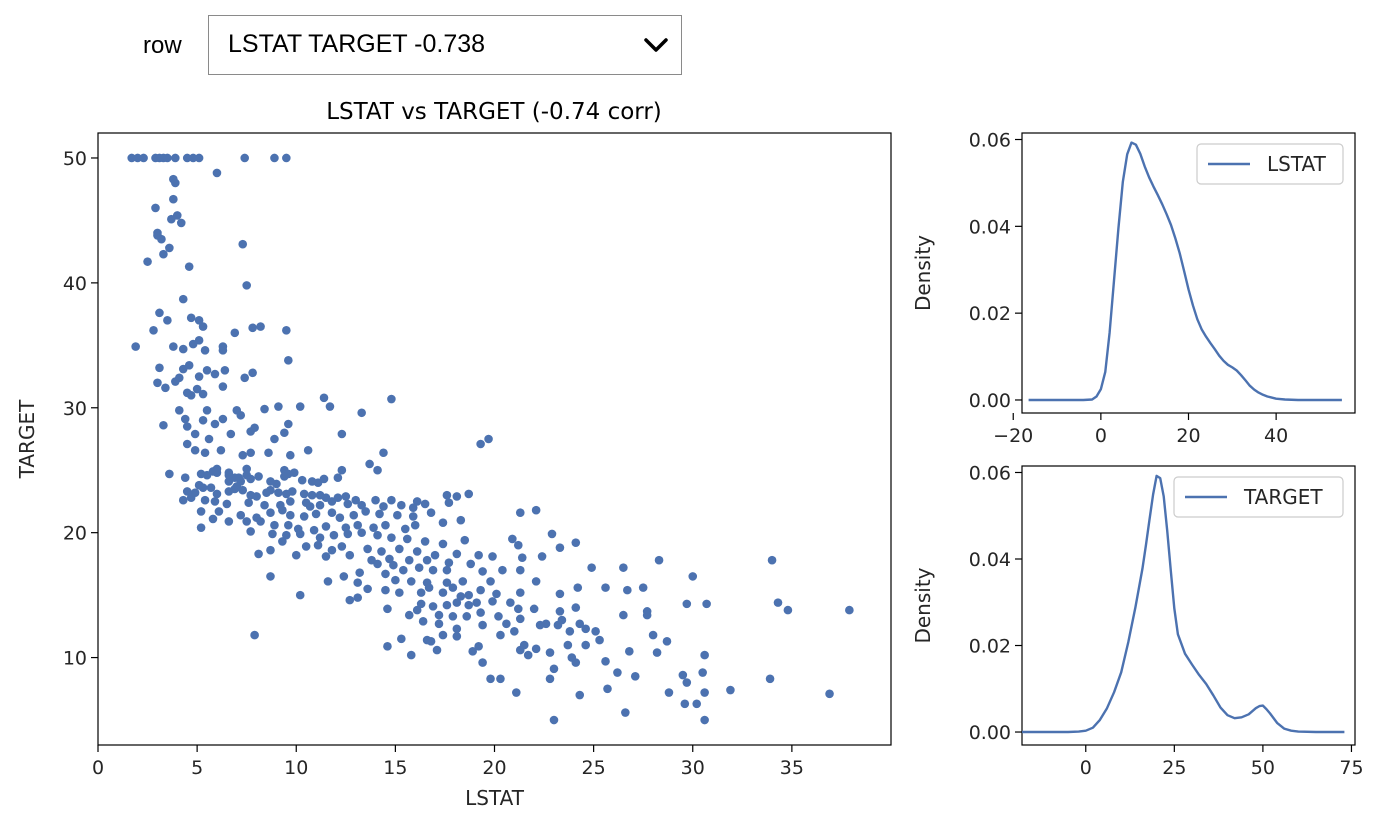 The height and width of the screenshot is (829, 1387). Describe the element at coordinates (1013, 436) in the screenshot. I see `x-tick-label: −20` at that location.